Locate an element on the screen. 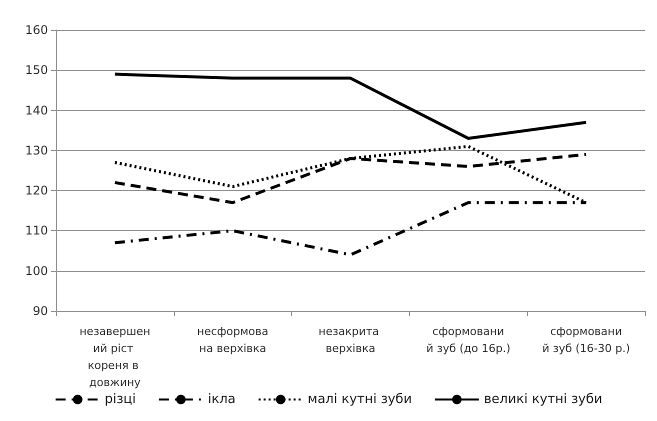 The image size is (657, 421). y-tick-label: 120 is located at coordinates (36, 191).